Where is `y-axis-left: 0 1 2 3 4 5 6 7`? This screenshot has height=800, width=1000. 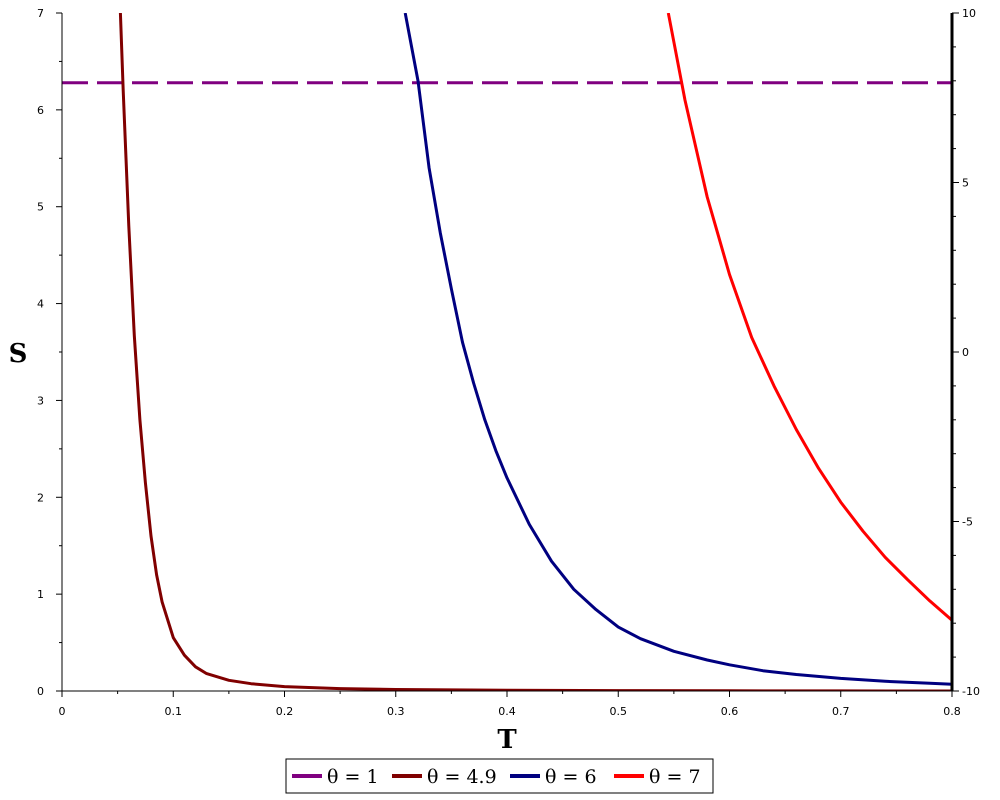 y-axis-left: 0 1 2 3 4 5 6 7 is located at coordinates (49, 352).